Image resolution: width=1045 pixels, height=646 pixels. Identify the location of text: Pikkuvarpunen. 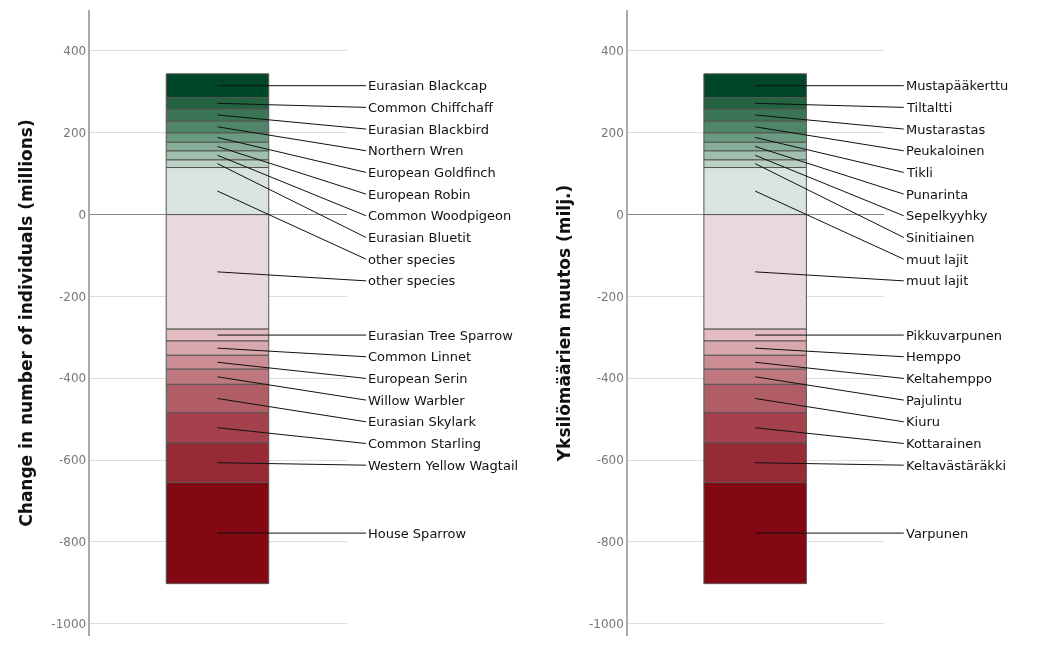
(954, 335).